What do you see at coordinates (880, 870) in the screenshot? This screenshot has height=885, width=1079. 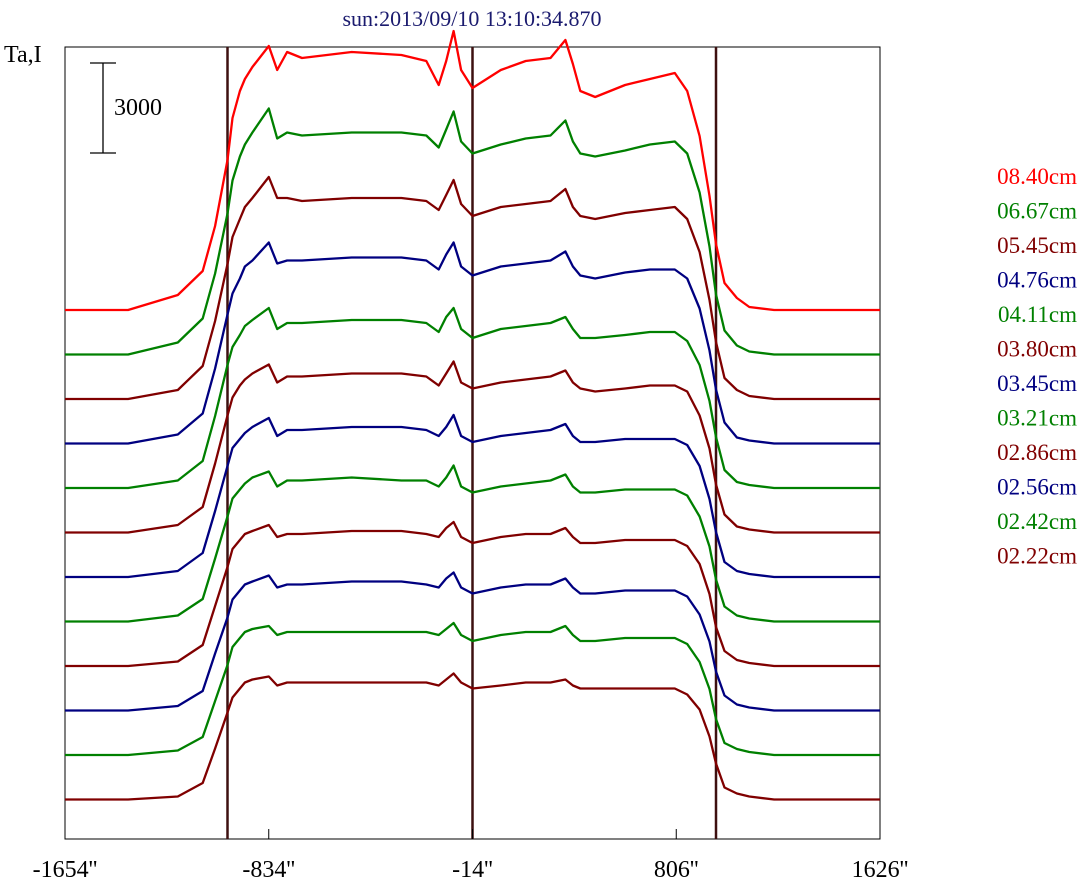 I see `x-tick-label: 1626''` at bounding box center [880, 870].